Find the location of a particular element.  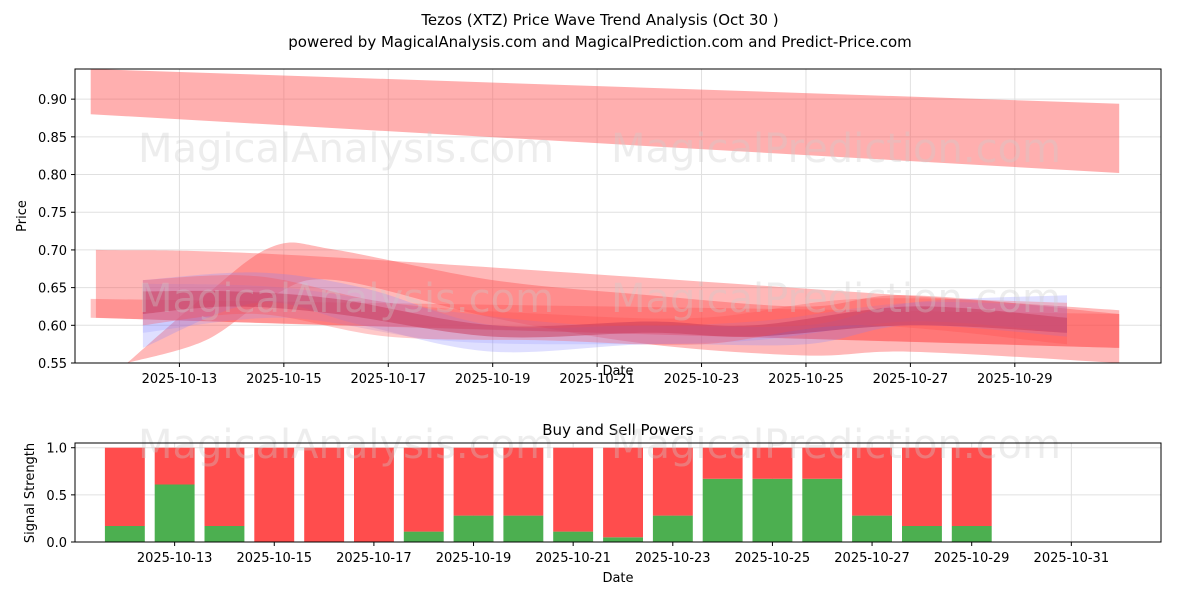

watermark-prediction-top: MagicalPrediction.com is located at coordinates (836, 149).